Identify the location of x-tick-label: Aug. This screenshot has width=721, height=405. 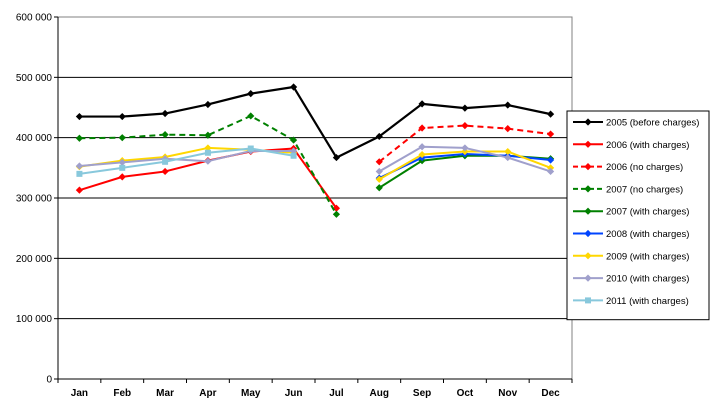
(379, 393).